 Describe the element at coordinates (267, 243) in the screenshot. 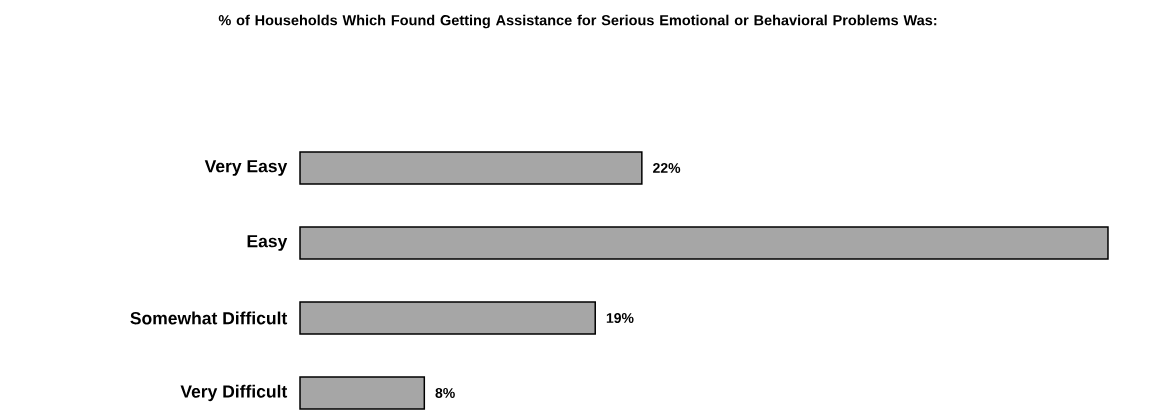

I see `y-tick-label: Easy` at that location.